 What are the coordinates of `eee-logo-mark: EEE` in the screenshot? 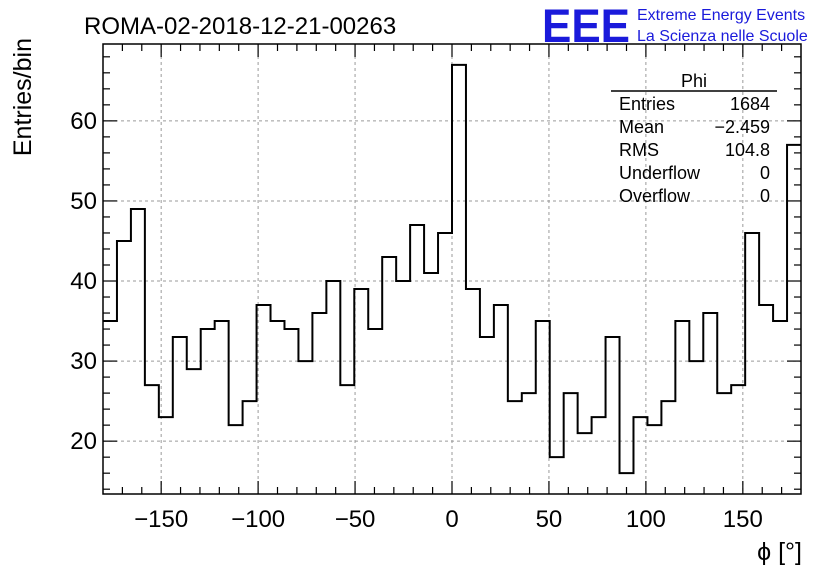 It's located at (586, 26).